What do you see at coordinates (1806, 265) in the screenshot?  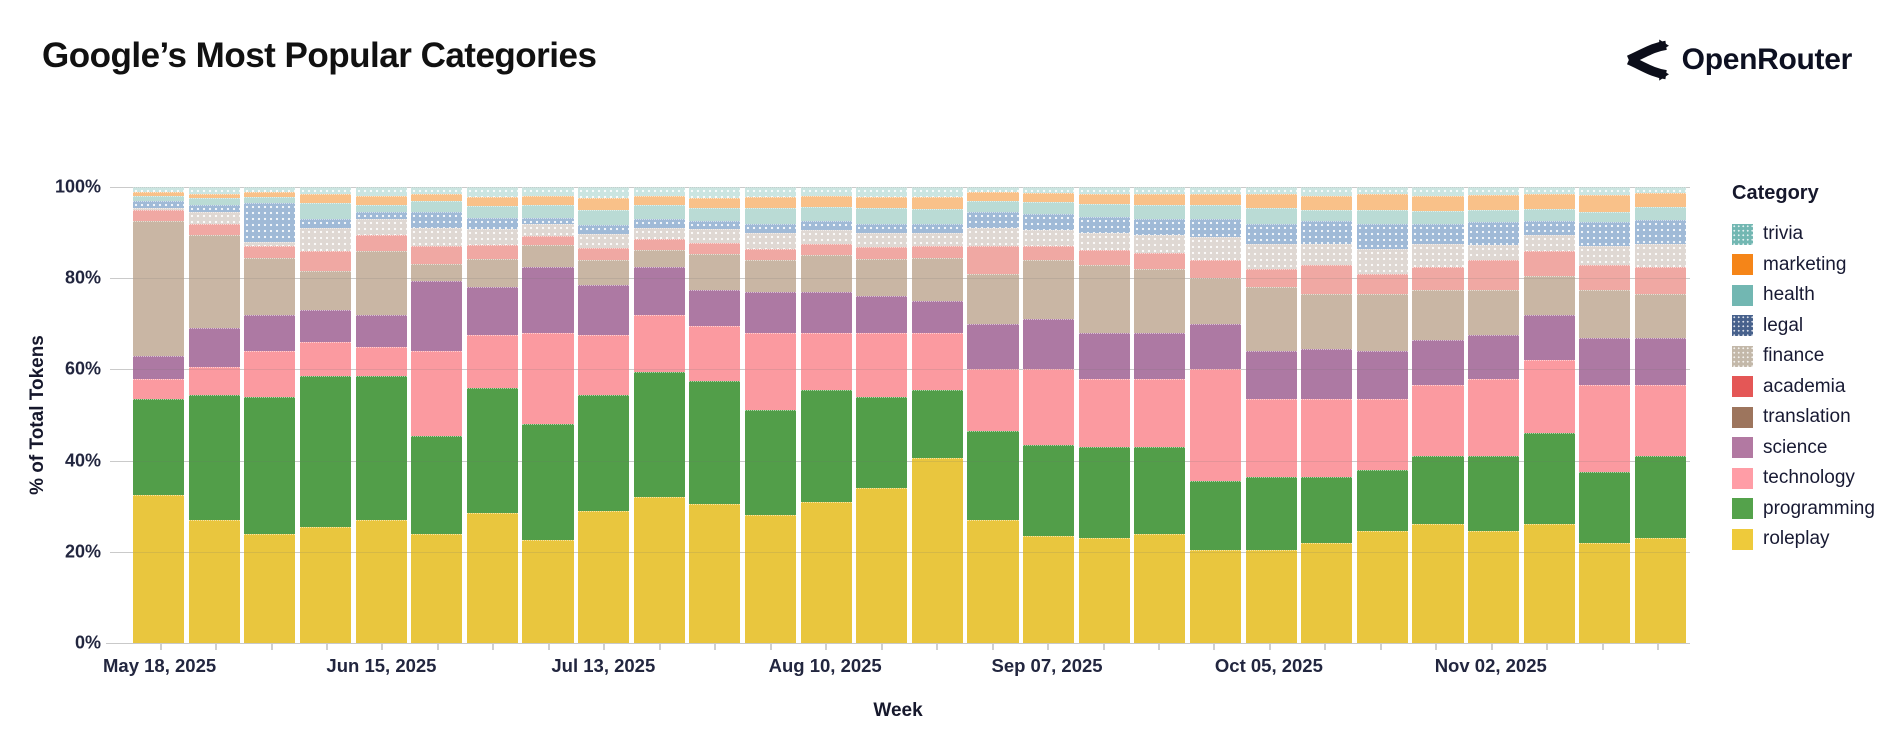 I see `legend-item-marketing: marketing` at bounding box center [1806, 265].